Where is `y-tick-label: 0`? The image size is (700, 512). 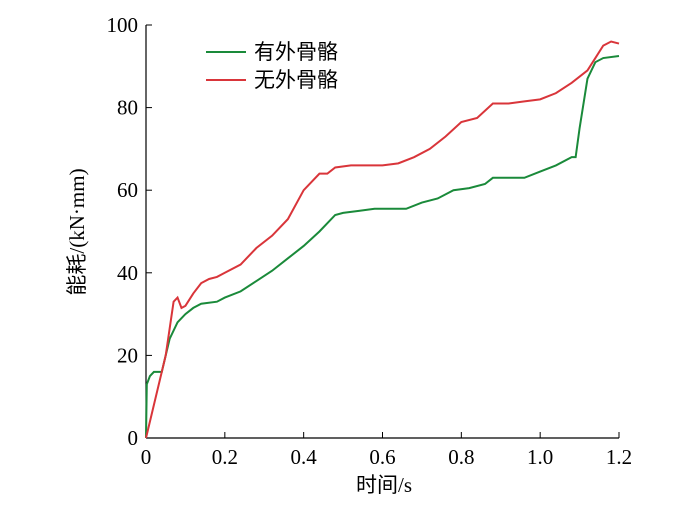
y-tick-label: 0 is located at coordinates (133, 438).